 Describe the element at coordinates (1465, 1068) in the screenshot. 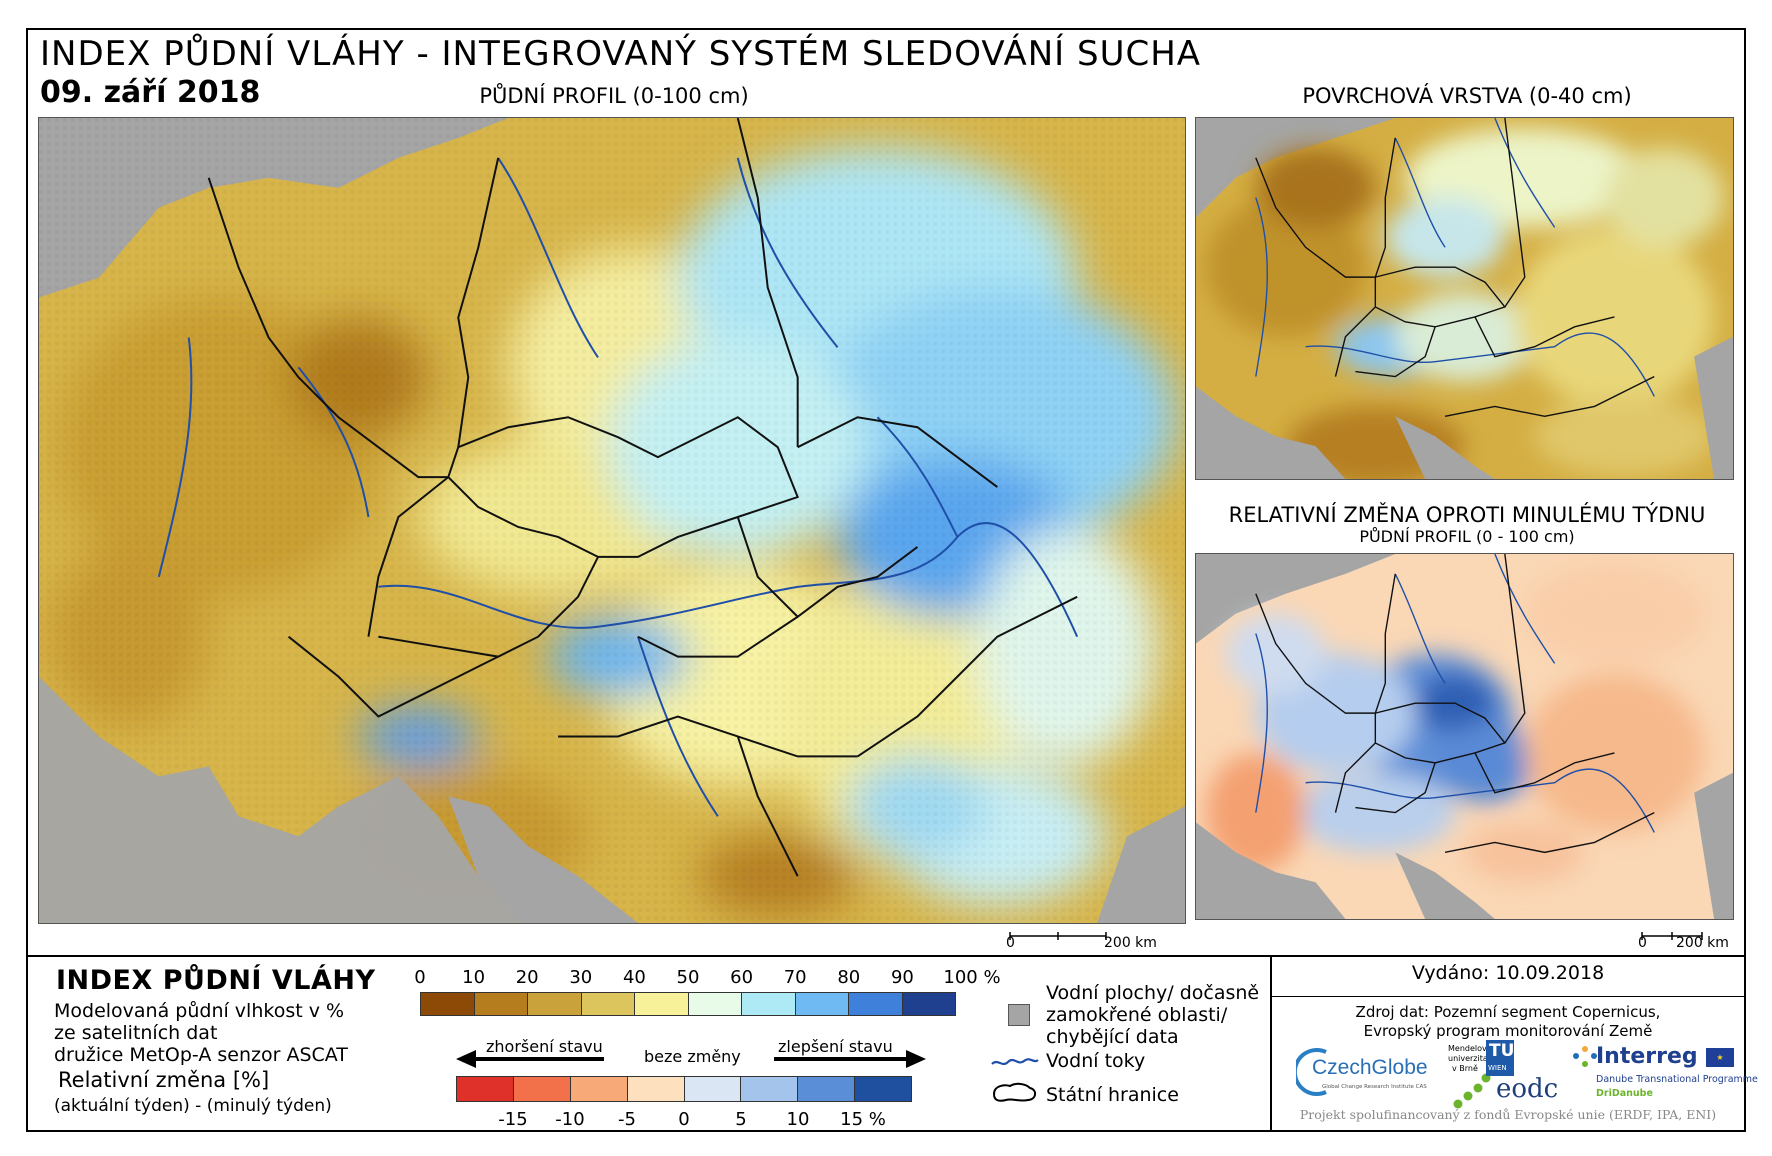

I see `mendel-text-3: v Brně` at that location.